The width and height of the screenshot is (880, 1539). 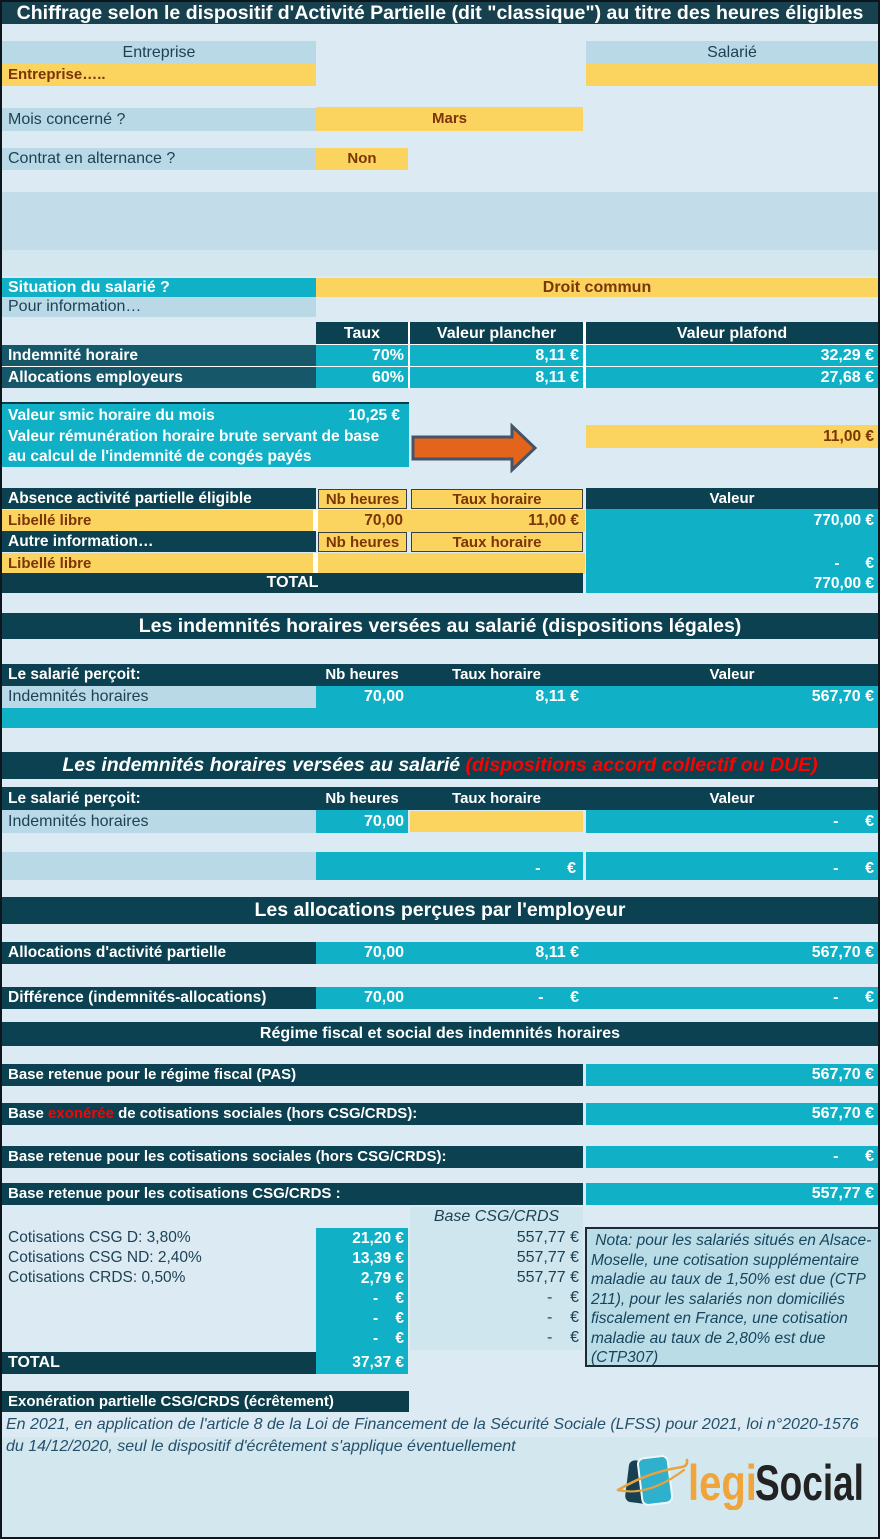 I want to click on svg-text: Social, so click(x=809, y=1483).